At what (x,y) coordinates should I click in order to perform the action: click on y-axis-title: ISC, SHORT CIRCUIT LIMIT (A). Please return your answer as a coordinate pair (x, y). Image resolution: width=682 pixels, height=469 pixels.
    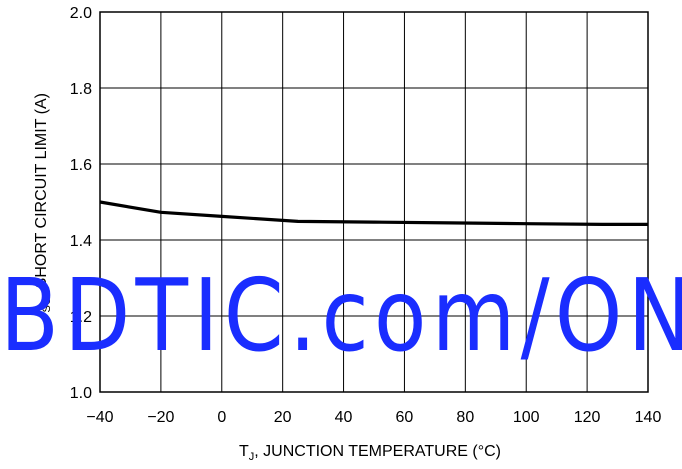
    Looking at the image, I should click on (43, 205).